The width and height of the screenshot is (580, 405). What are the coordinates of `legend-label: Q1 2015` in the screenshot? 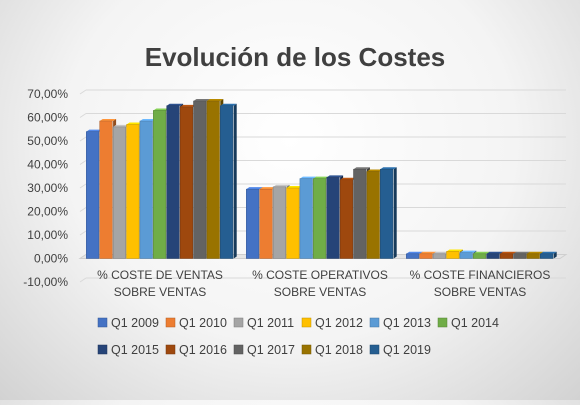 It's located at (135, 350).